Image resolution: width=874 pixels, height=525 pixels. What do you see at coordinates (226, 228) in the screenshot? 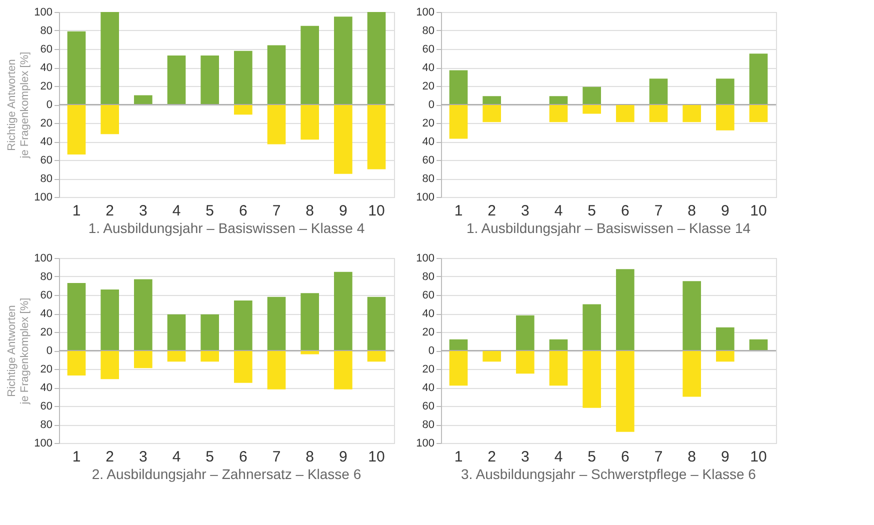
I see `text: 1. Ausbildungsjahr – Basiswissen – Klasse 4` at bounding box center [226, 228].